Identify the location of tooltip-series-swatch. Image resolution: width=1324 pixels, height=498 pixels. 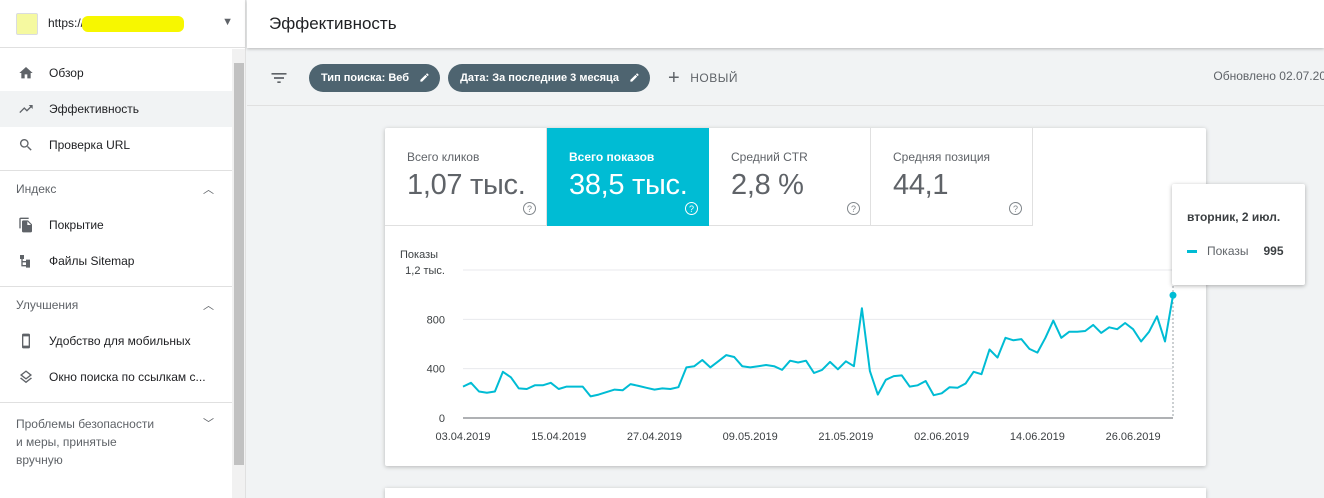
(1192, 251).